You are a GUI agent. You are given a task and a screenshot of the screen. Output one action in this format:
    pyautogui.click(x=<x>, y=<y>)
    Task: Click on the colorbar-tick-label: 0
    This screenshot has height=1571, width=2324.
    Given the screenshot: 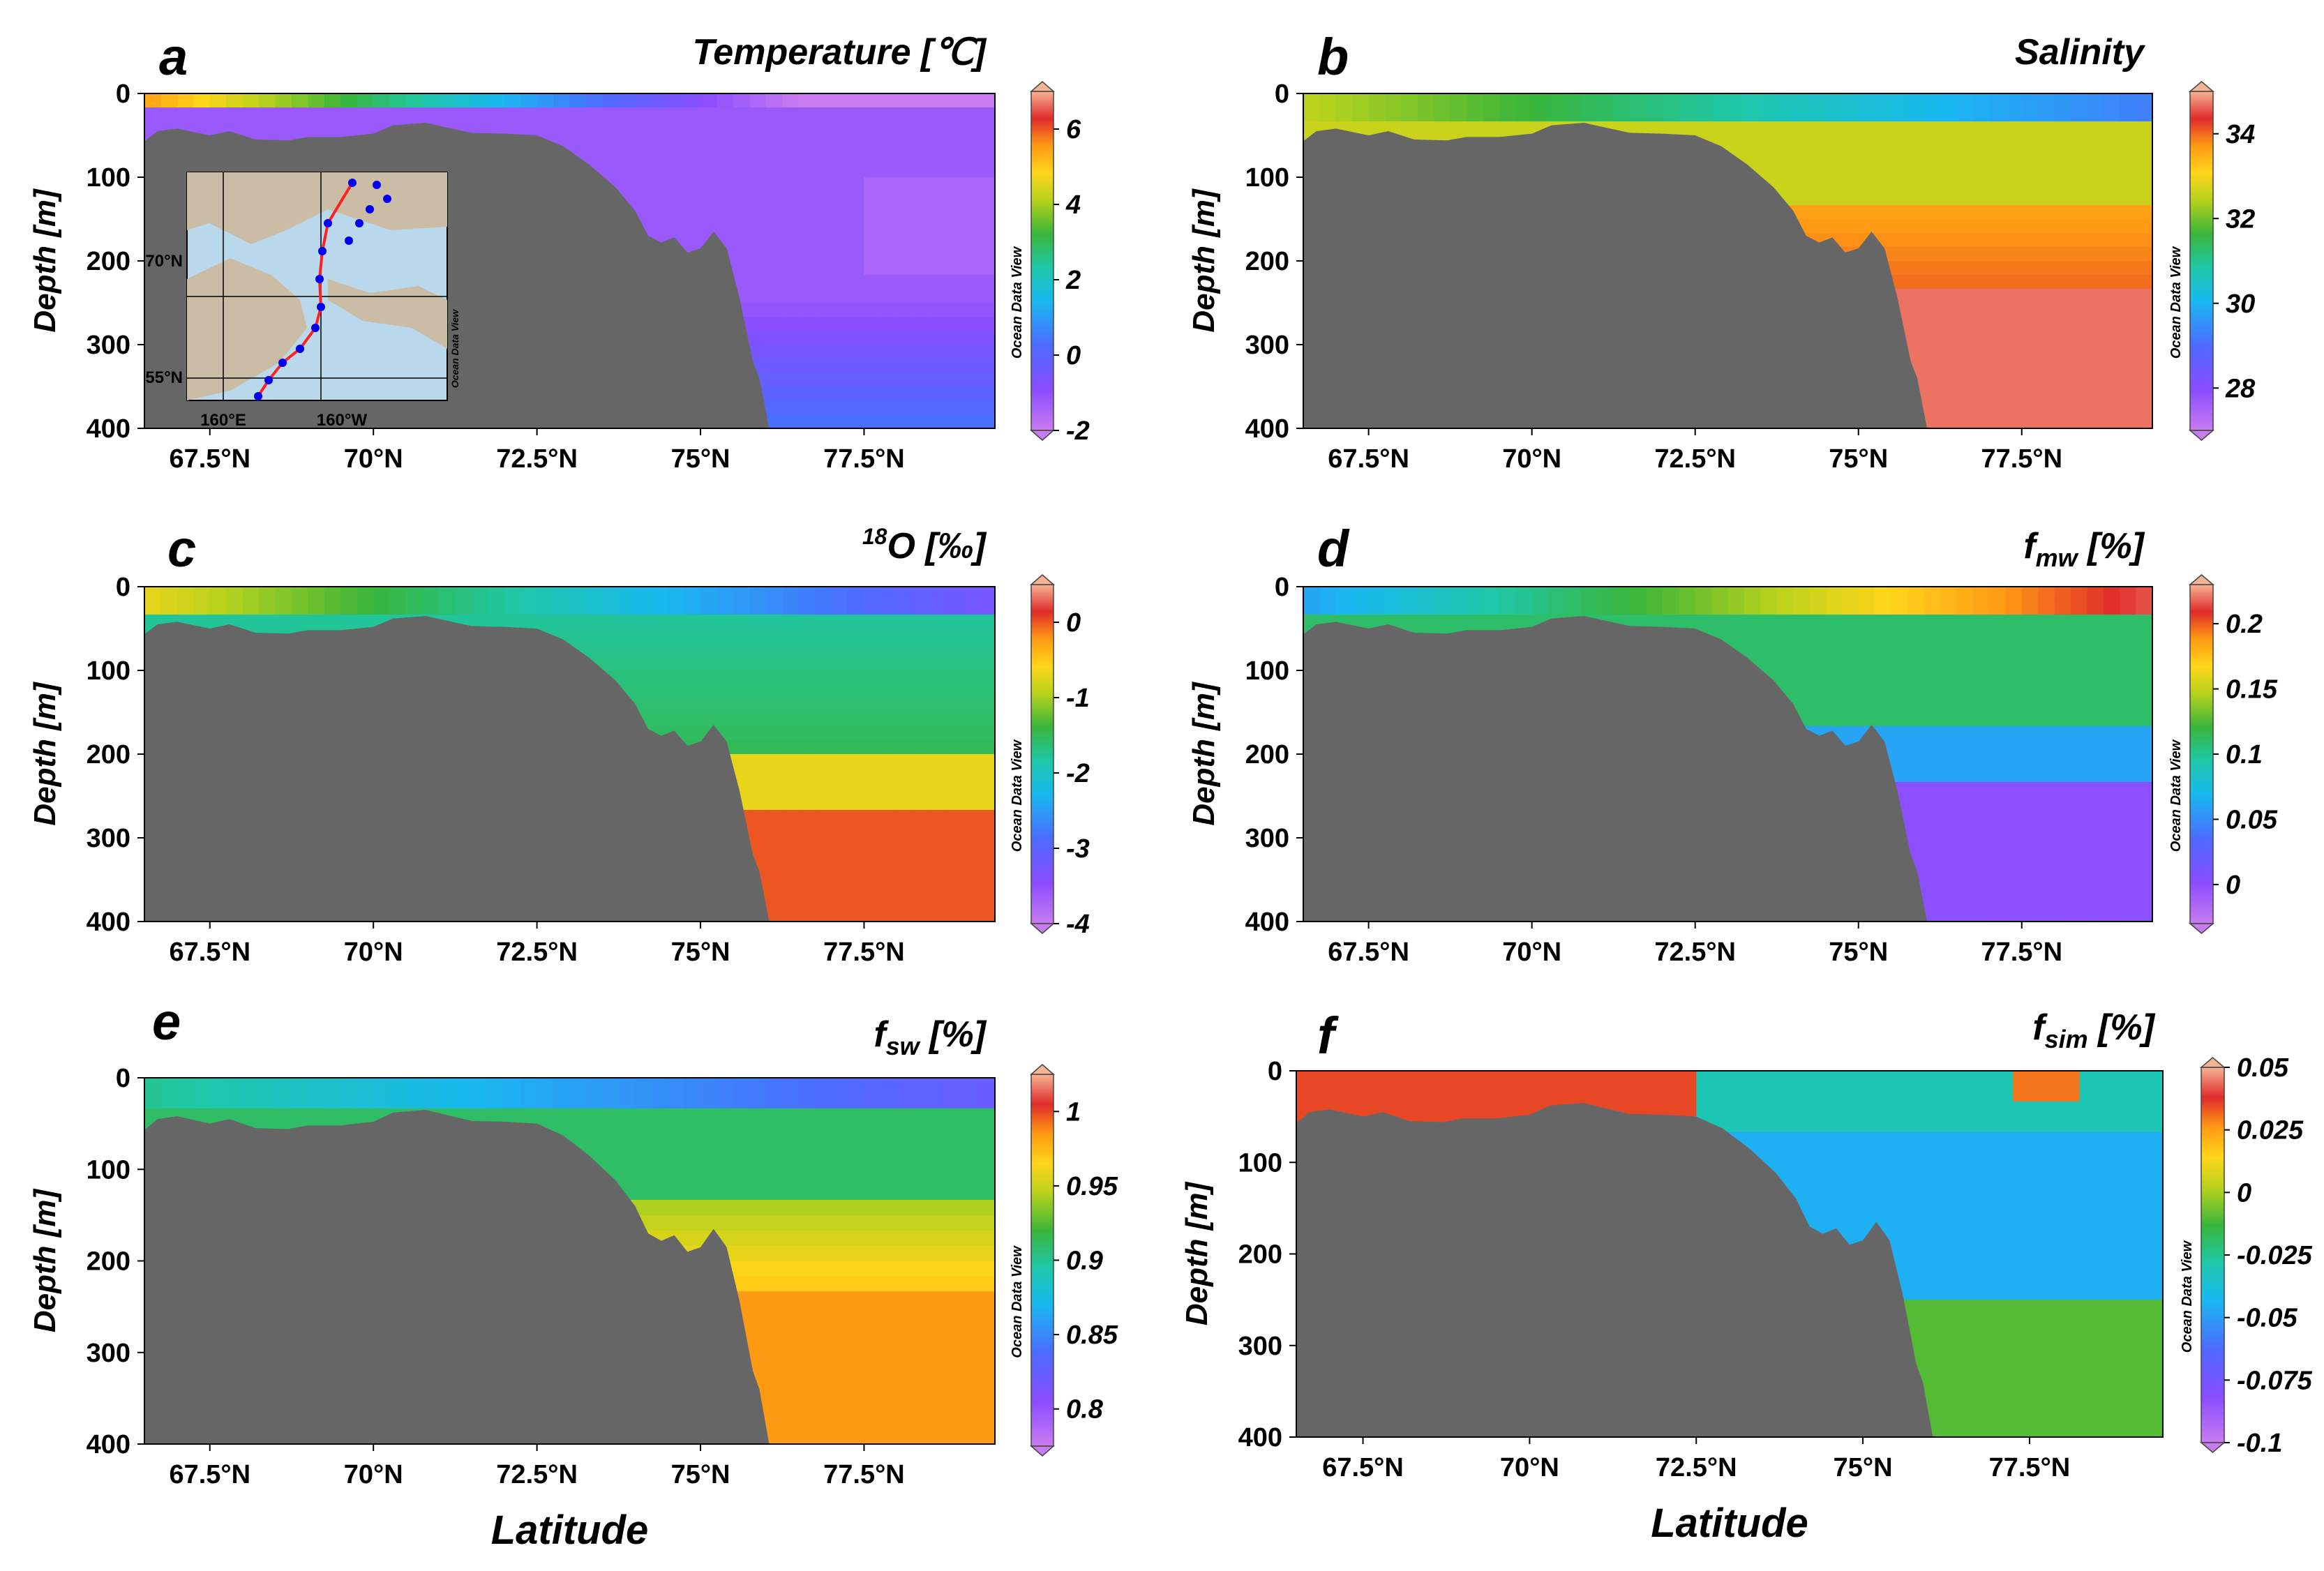 What is the action you would take?
    pyautogui.click(x=1073, y=355)
    